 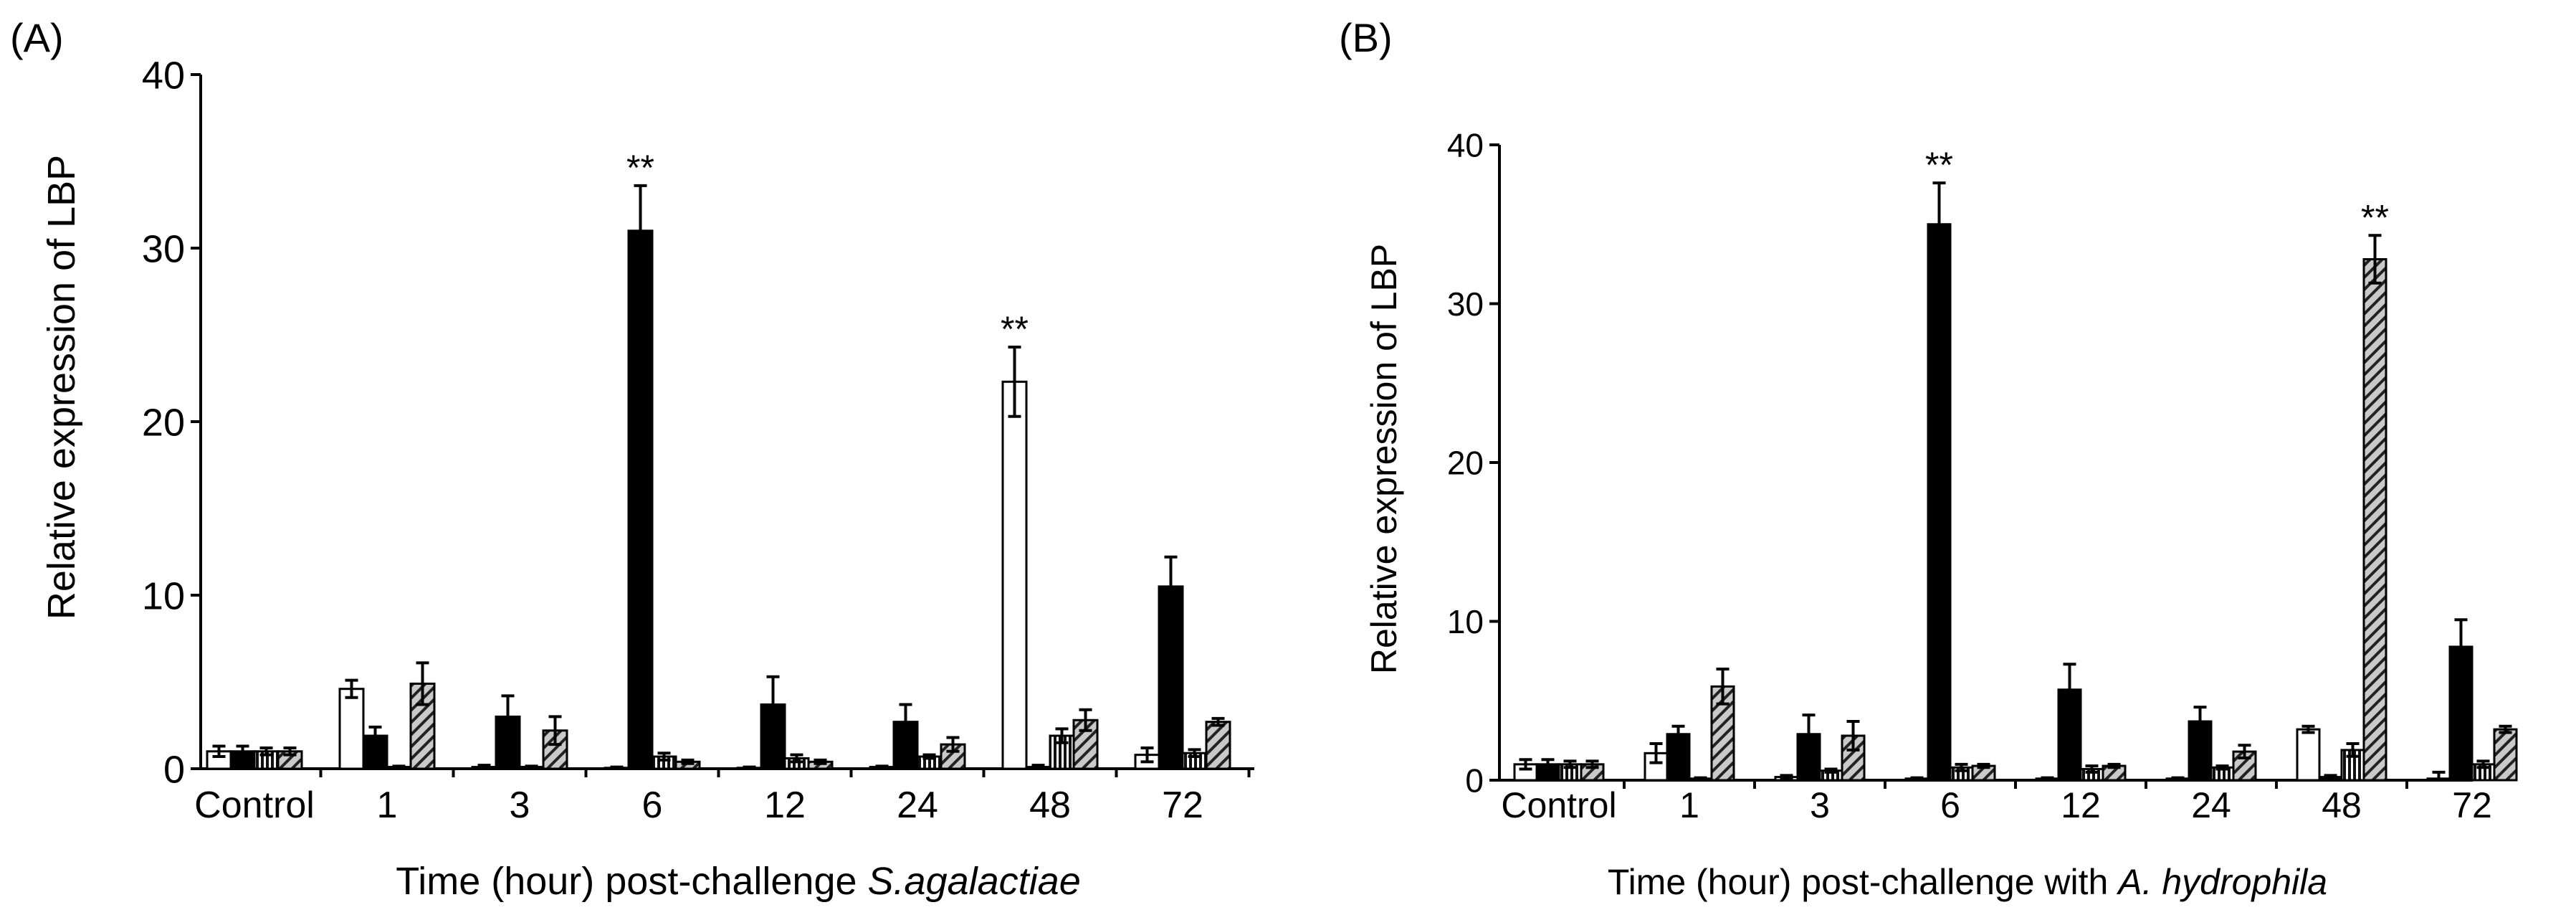 What do you see at coordinates (974, 881) in the screenshot?
I see `panel-a-xlabel-species: S.agalactiae` at bounding box center [974, 881].